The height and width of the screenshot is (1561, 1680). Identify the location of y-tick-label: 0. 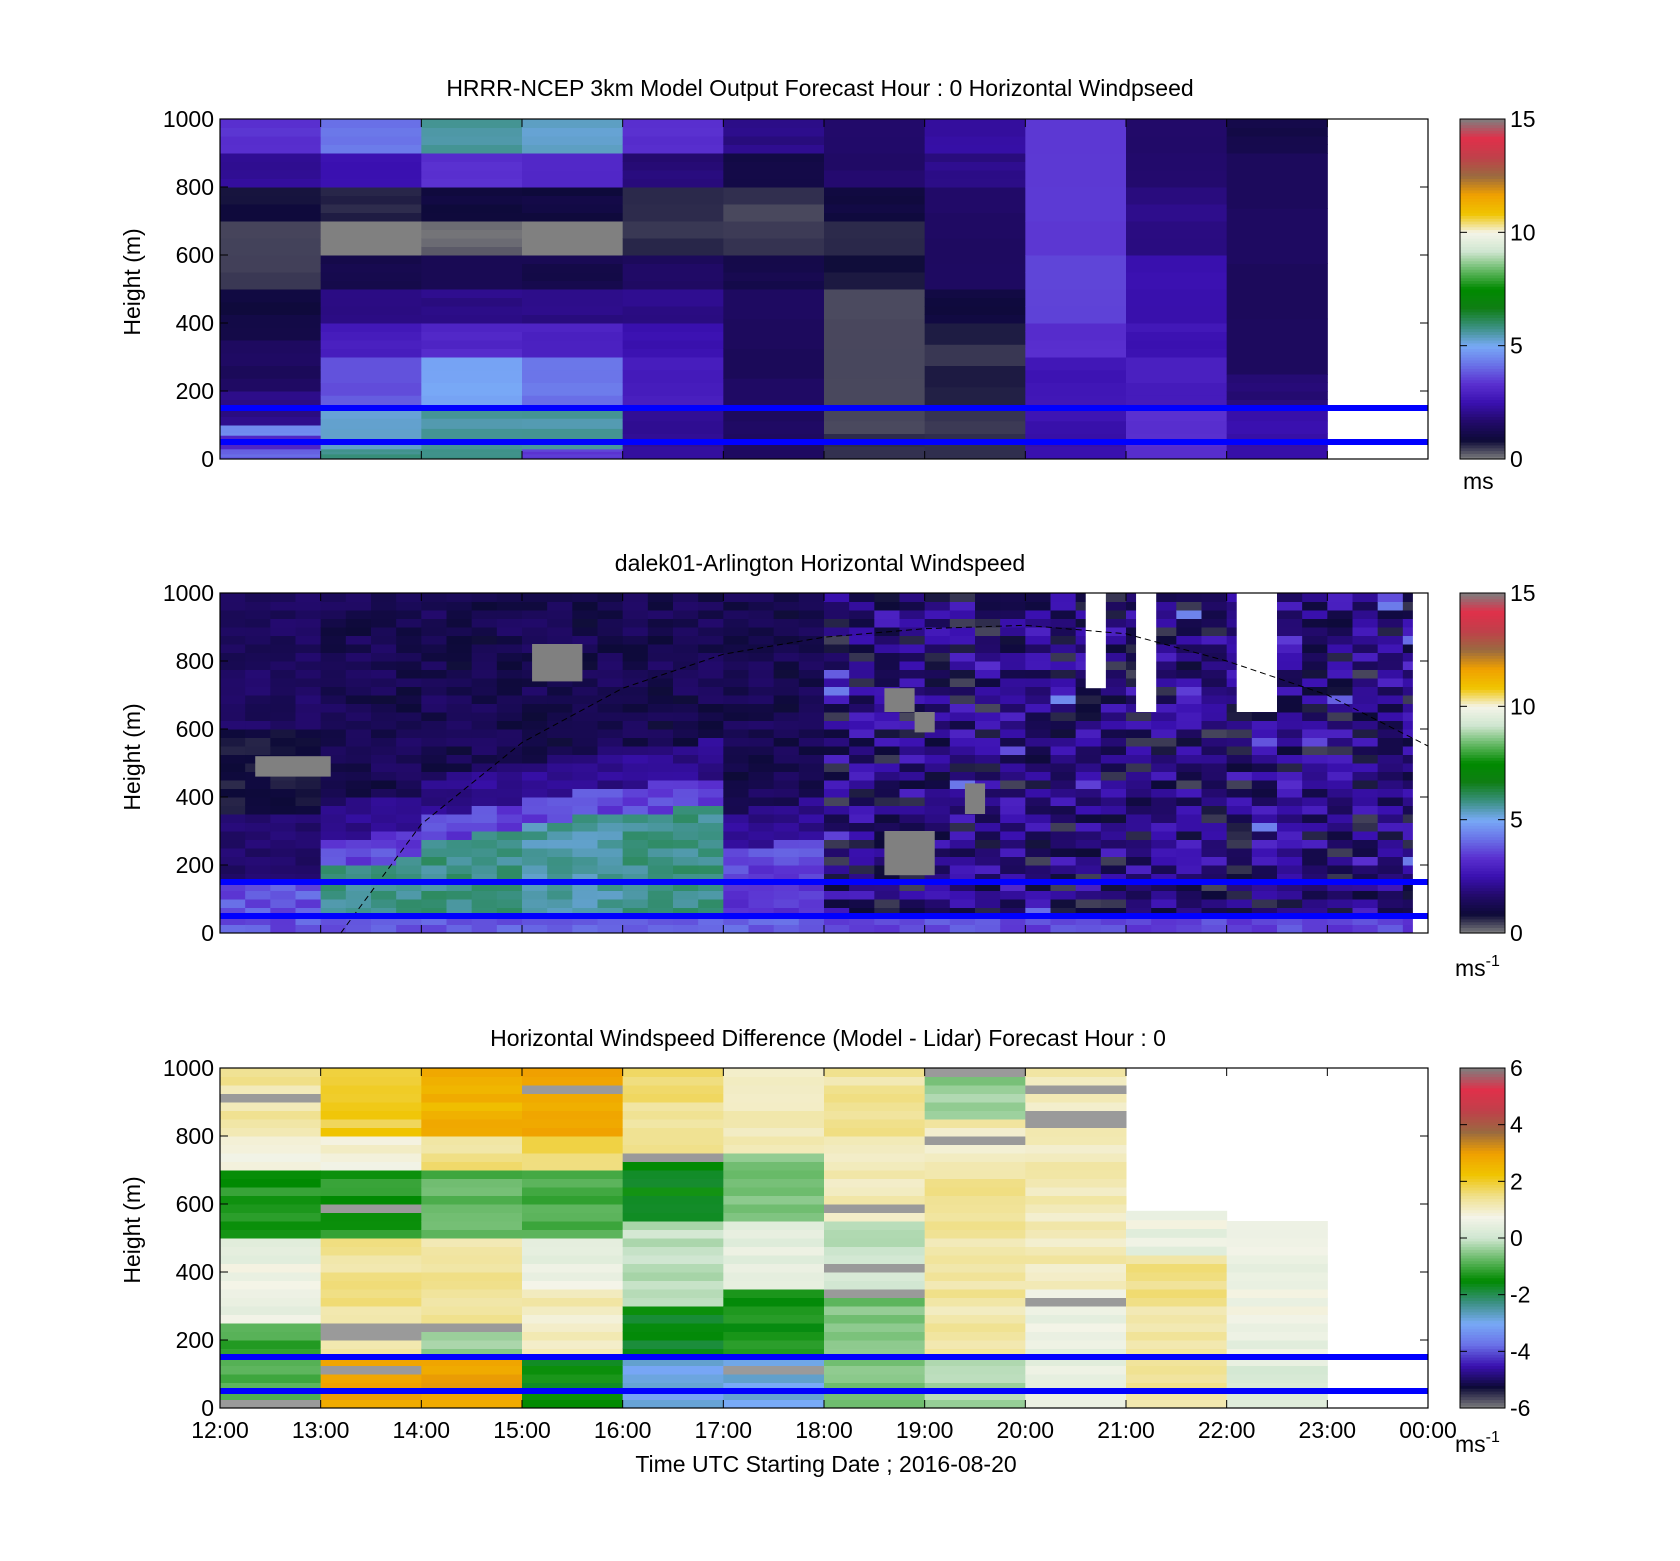
(207, 459).